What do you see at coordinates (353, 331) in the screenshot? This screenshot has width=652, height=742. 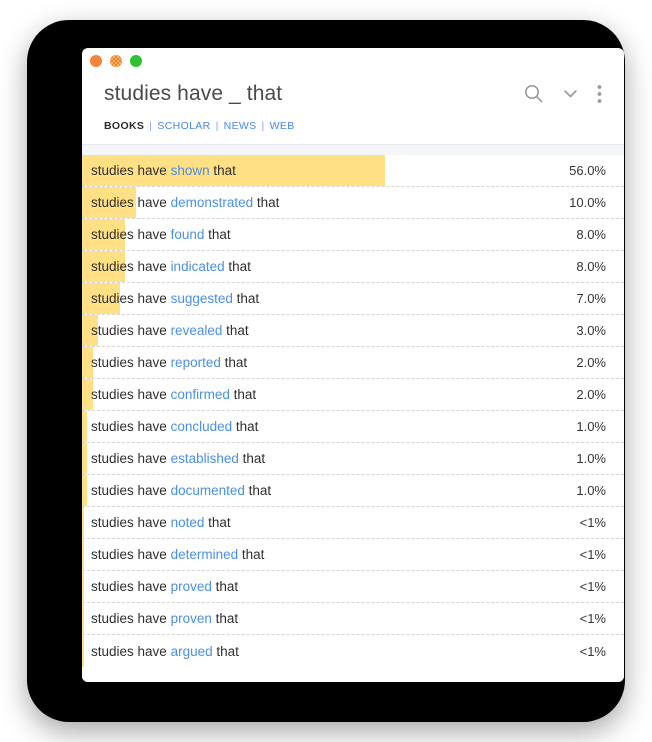 I see `result-row: studies have revealed that 3.0%` at bounding box center [353, 331].